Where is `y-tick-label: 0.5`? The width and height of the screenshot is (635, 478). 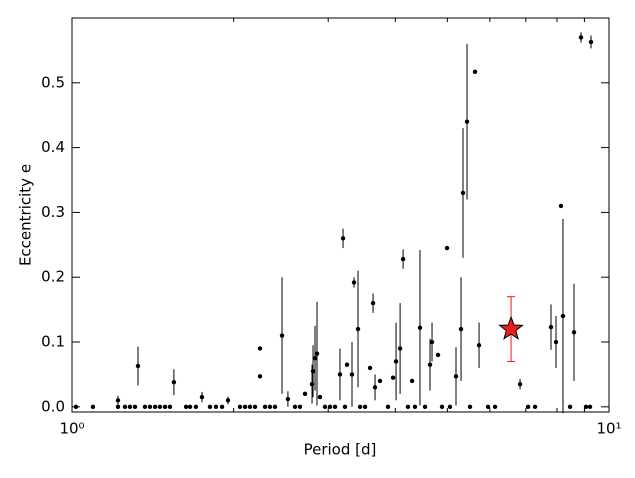
y-tick-label: 0.5 is located at coordinates (53, 82).